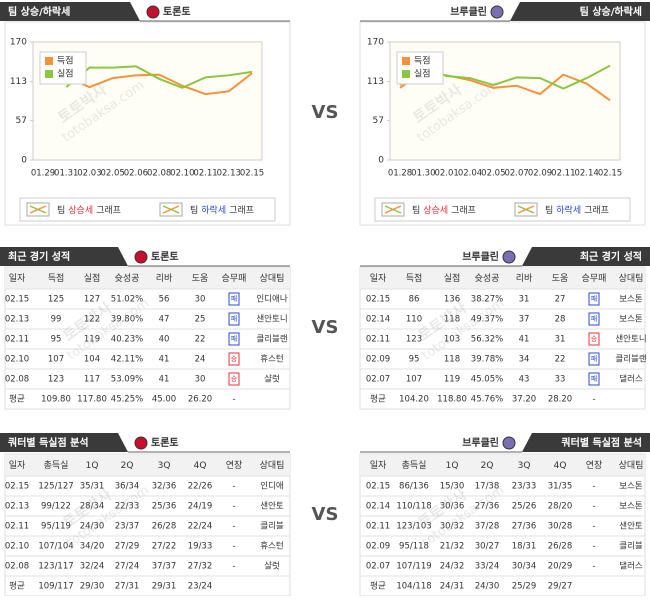 This screenshot has height=600, width=650. Describe the element at coordinates (127, 507) in the screenshot. I see `table-cell: 22/33` at that location.